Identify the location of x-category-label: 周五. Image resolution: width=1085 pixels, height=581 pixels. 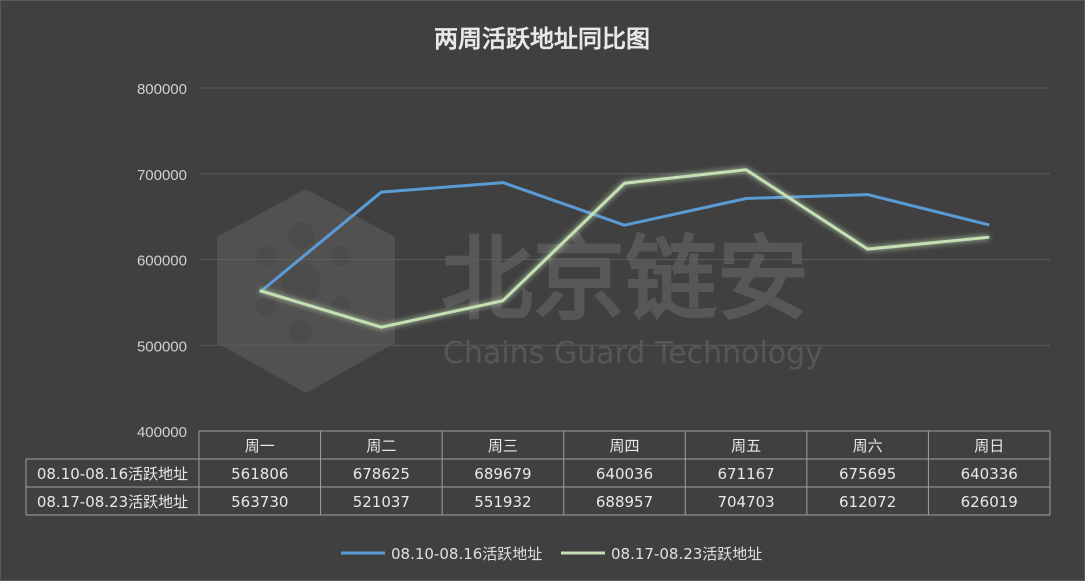
(746, 446).